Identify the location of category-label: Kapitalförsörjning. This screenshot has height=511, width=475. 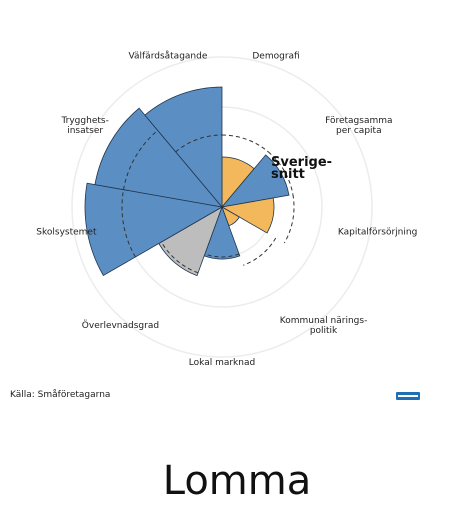
(377, 232).